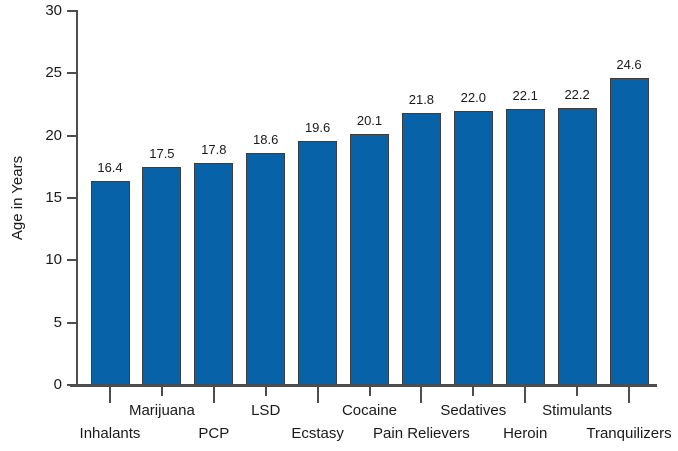 The height and width of the screenshot is (451, 678). What do you see at coordinates (162, 153) in the screenshot?
I see `bar-value-label: 17.5` at bounding box center [162, 153].